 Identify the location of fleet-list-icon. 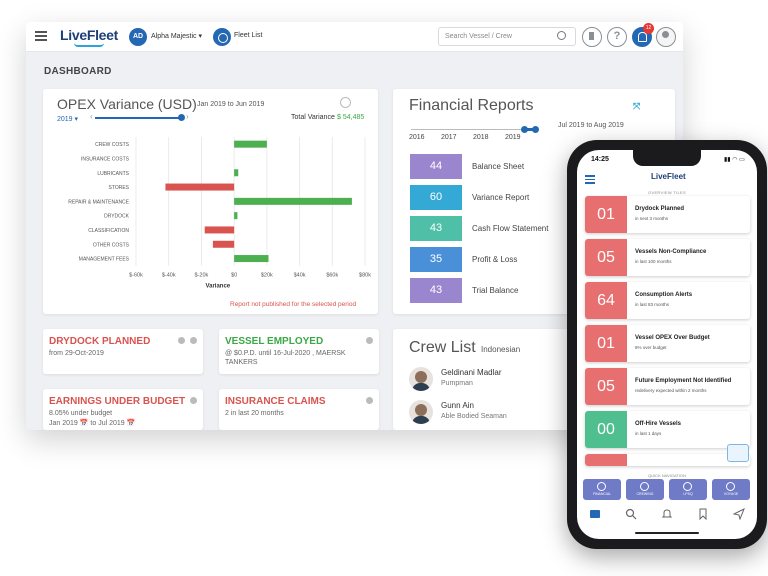
(222, 37).